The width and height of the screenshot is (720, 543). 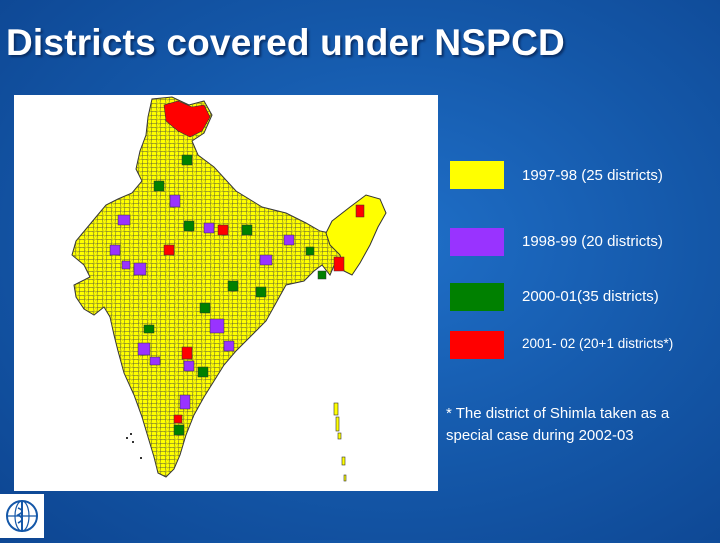 What do you see at coordinates (477, 297) in the screenshot?
I see `legend-swatch-2000` at bounding box center [477, 297].